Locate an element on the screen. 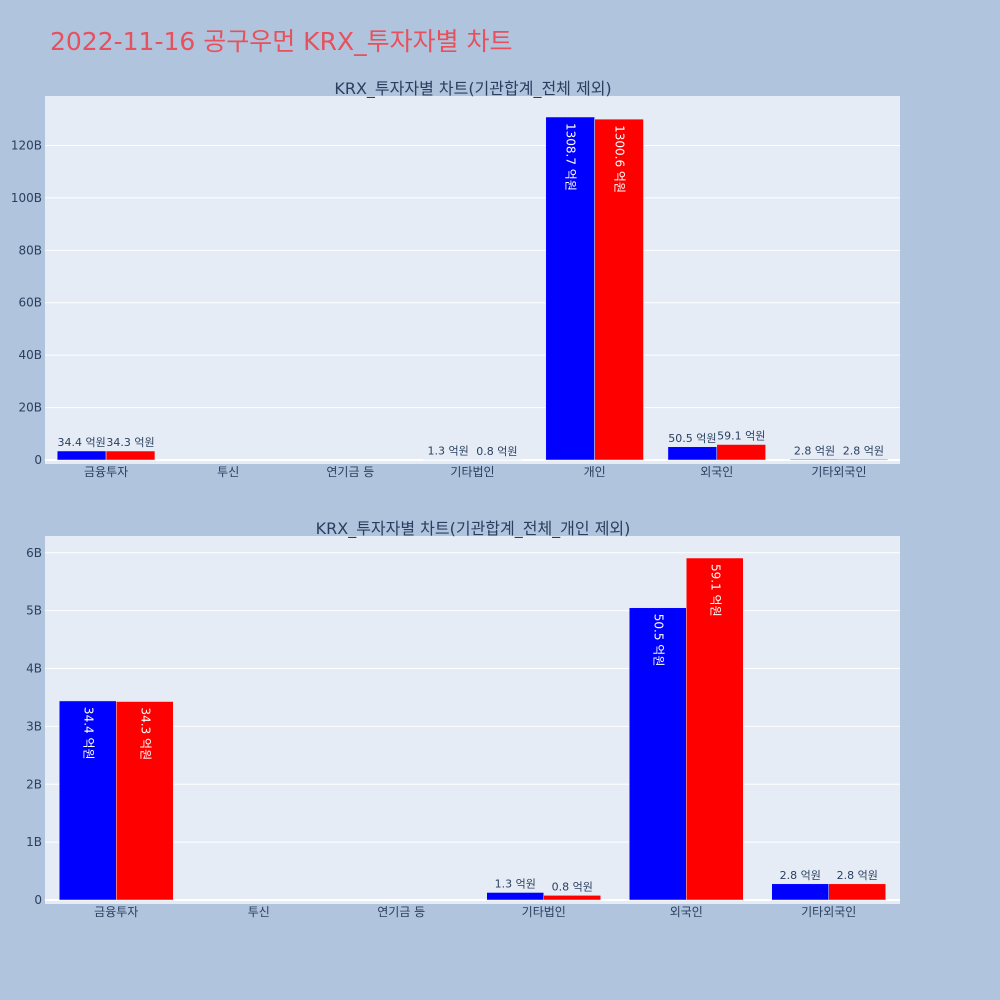  chart-top-data-label: 0.8 억원 is located at coordinates (496, 451).